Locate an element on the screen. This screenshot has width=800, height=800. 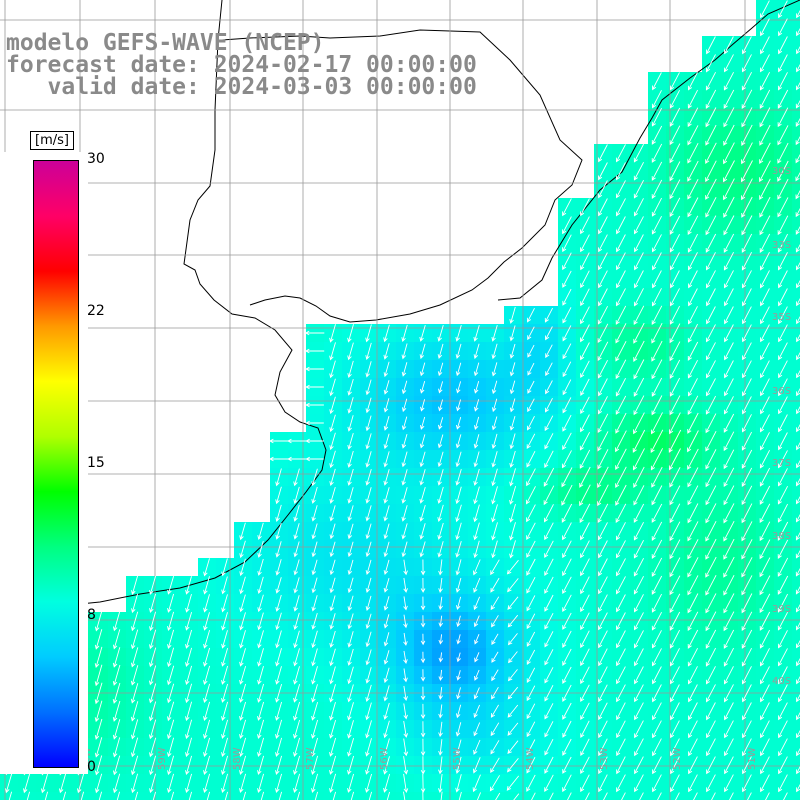
latitude-labels: 30S 33S 35S 36S 37S 38S 39S 40S is located at coordinates (781, 426).